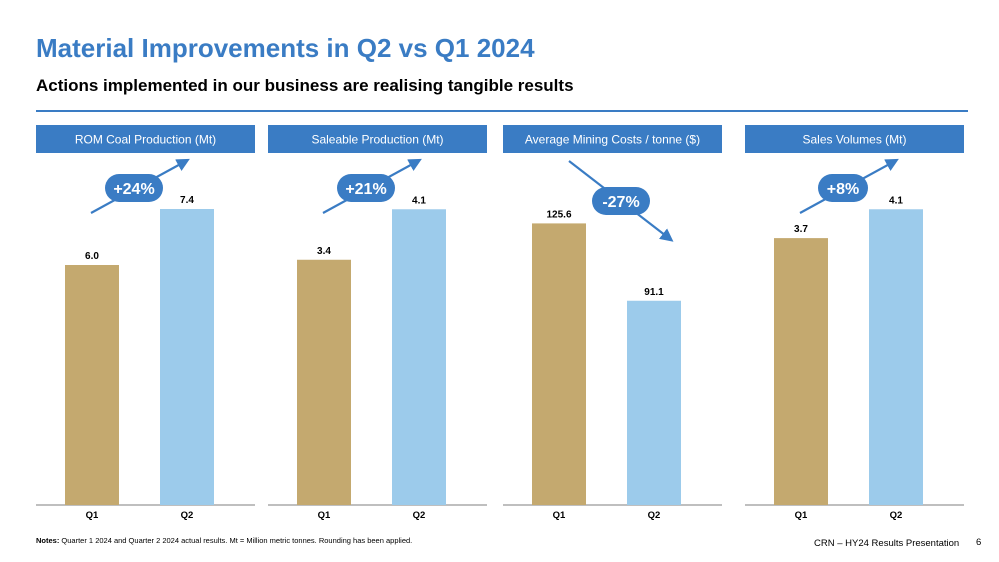  What do you see at coordinates (324, 515) in the screenshot?
I see `tick-label-q1-chart-2: Q1` at bounding box center [324, 515].